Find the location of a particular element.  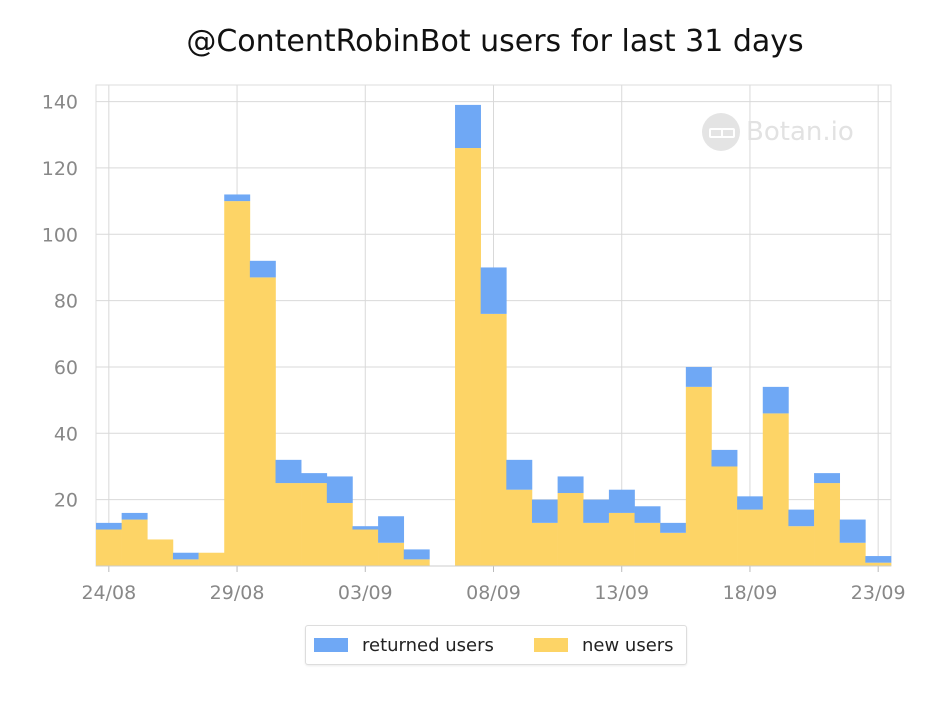

y-tick-label: 80 is located at coordinates (66, 302).